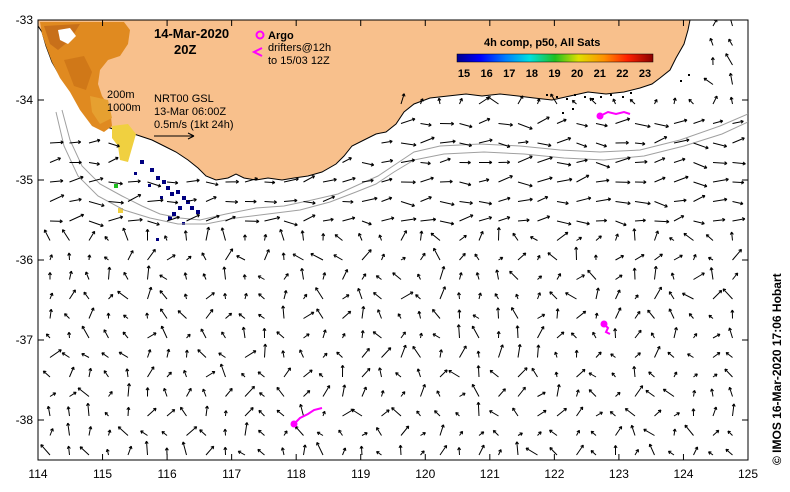 The width and height of the screenshot is (790, 492). Describe the element at coordinates (191, 33) in the screenshot. I see `map-date: 14-Mar-2020` at that location.